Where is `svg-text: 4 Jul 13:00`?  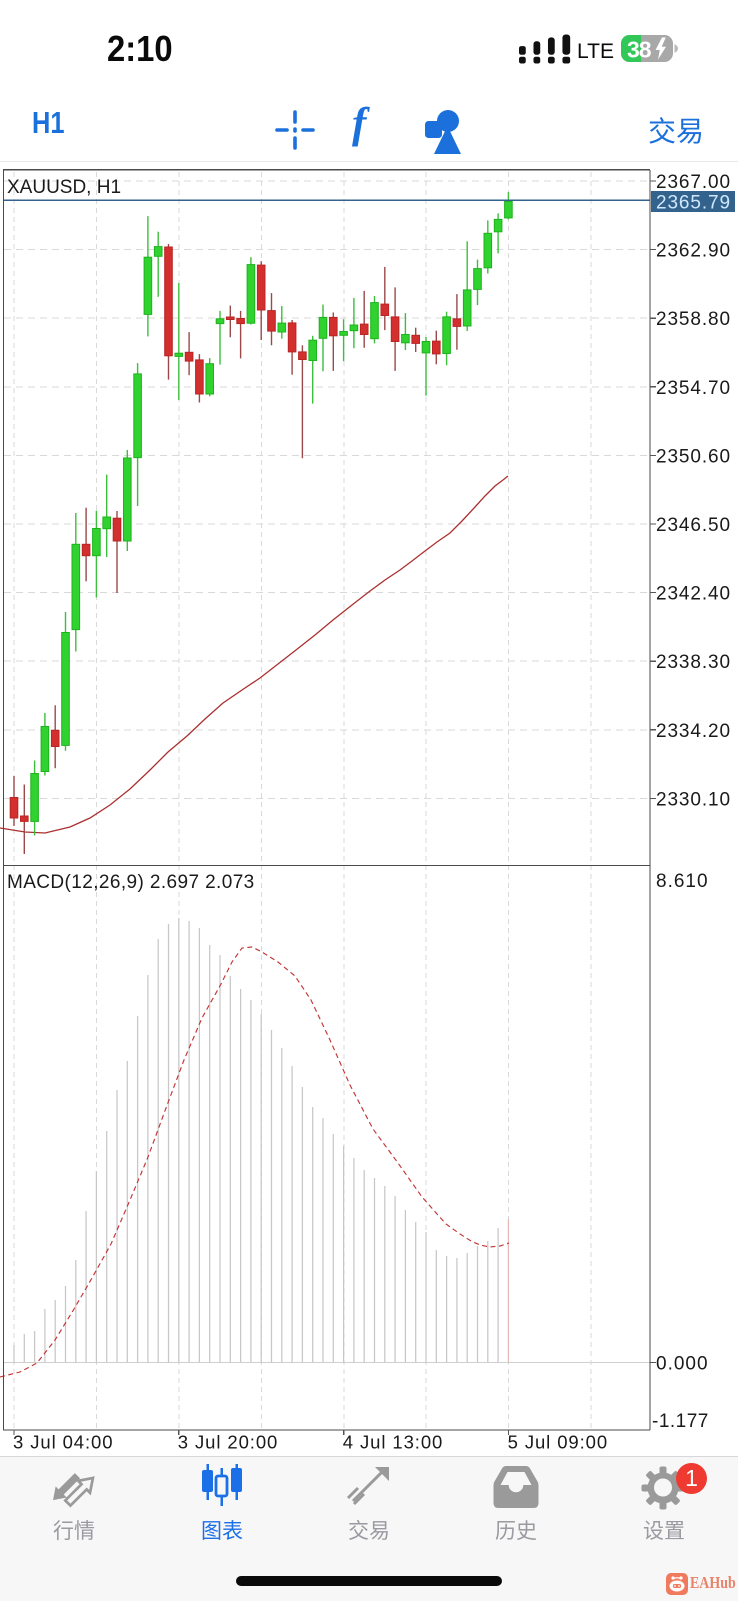
svg-text: 4 Jul 13:00 is located at coordinates (393, 1442).